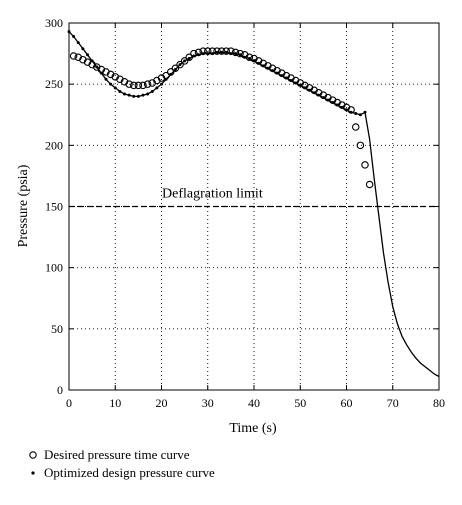 This screenshot has height=505, width=462. Describe the element at coordinates (162, 403) in the screenshot. I see `x-tick-label: 20` at that location.